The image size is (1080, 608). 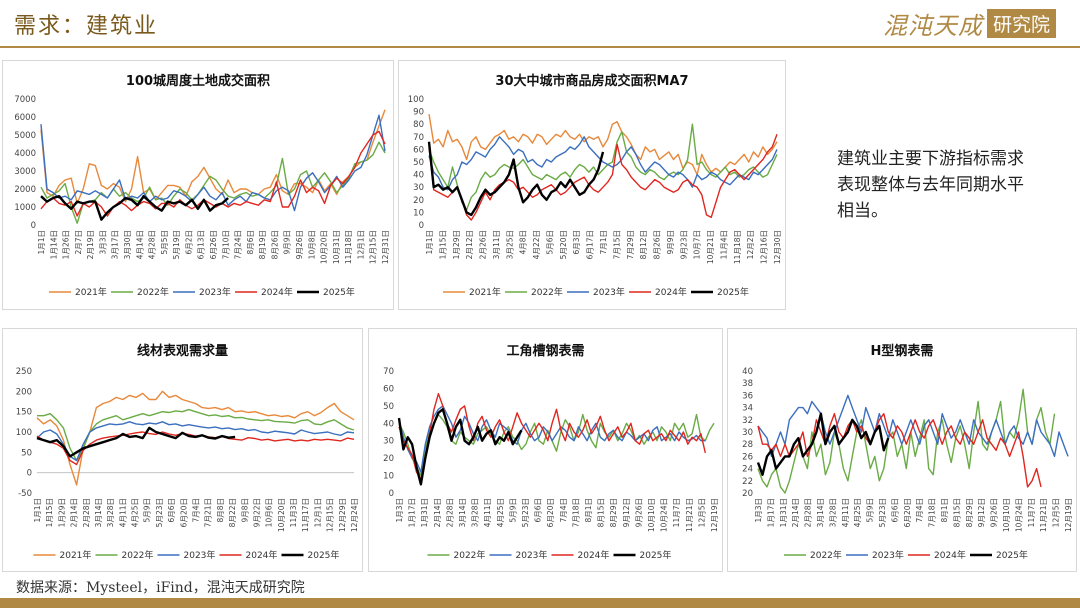 I want to click on y-tick-label: -50, so click(x=25, y=494).